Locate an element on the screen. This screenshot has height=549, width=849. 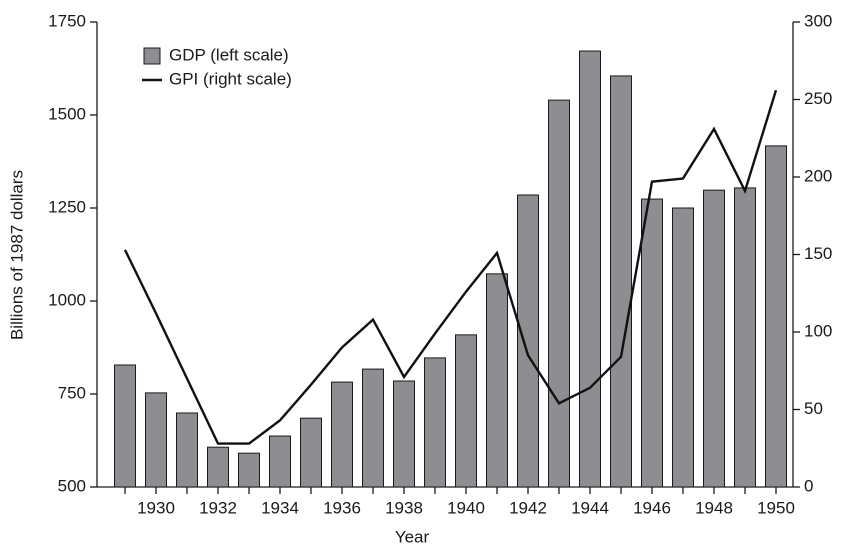
y2-tick-label: 150 is located at coordinates (818, 253).